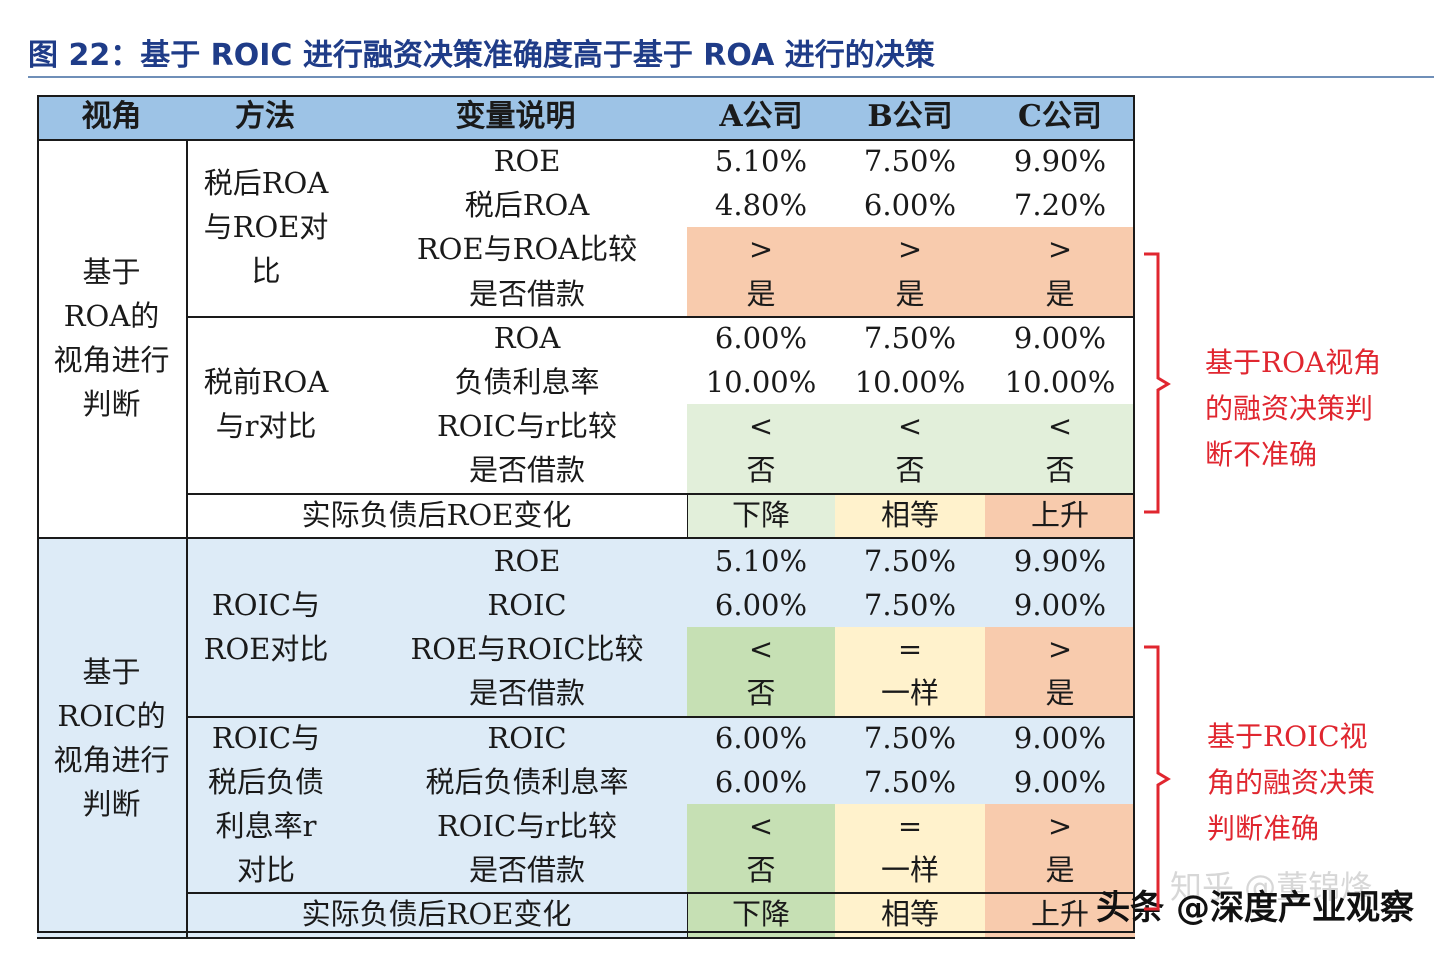 This screenshot has height=953, width=1440. Describe the element at coordinates (265, 116) in the screenshot. I see `header-method: 方法` at that location.